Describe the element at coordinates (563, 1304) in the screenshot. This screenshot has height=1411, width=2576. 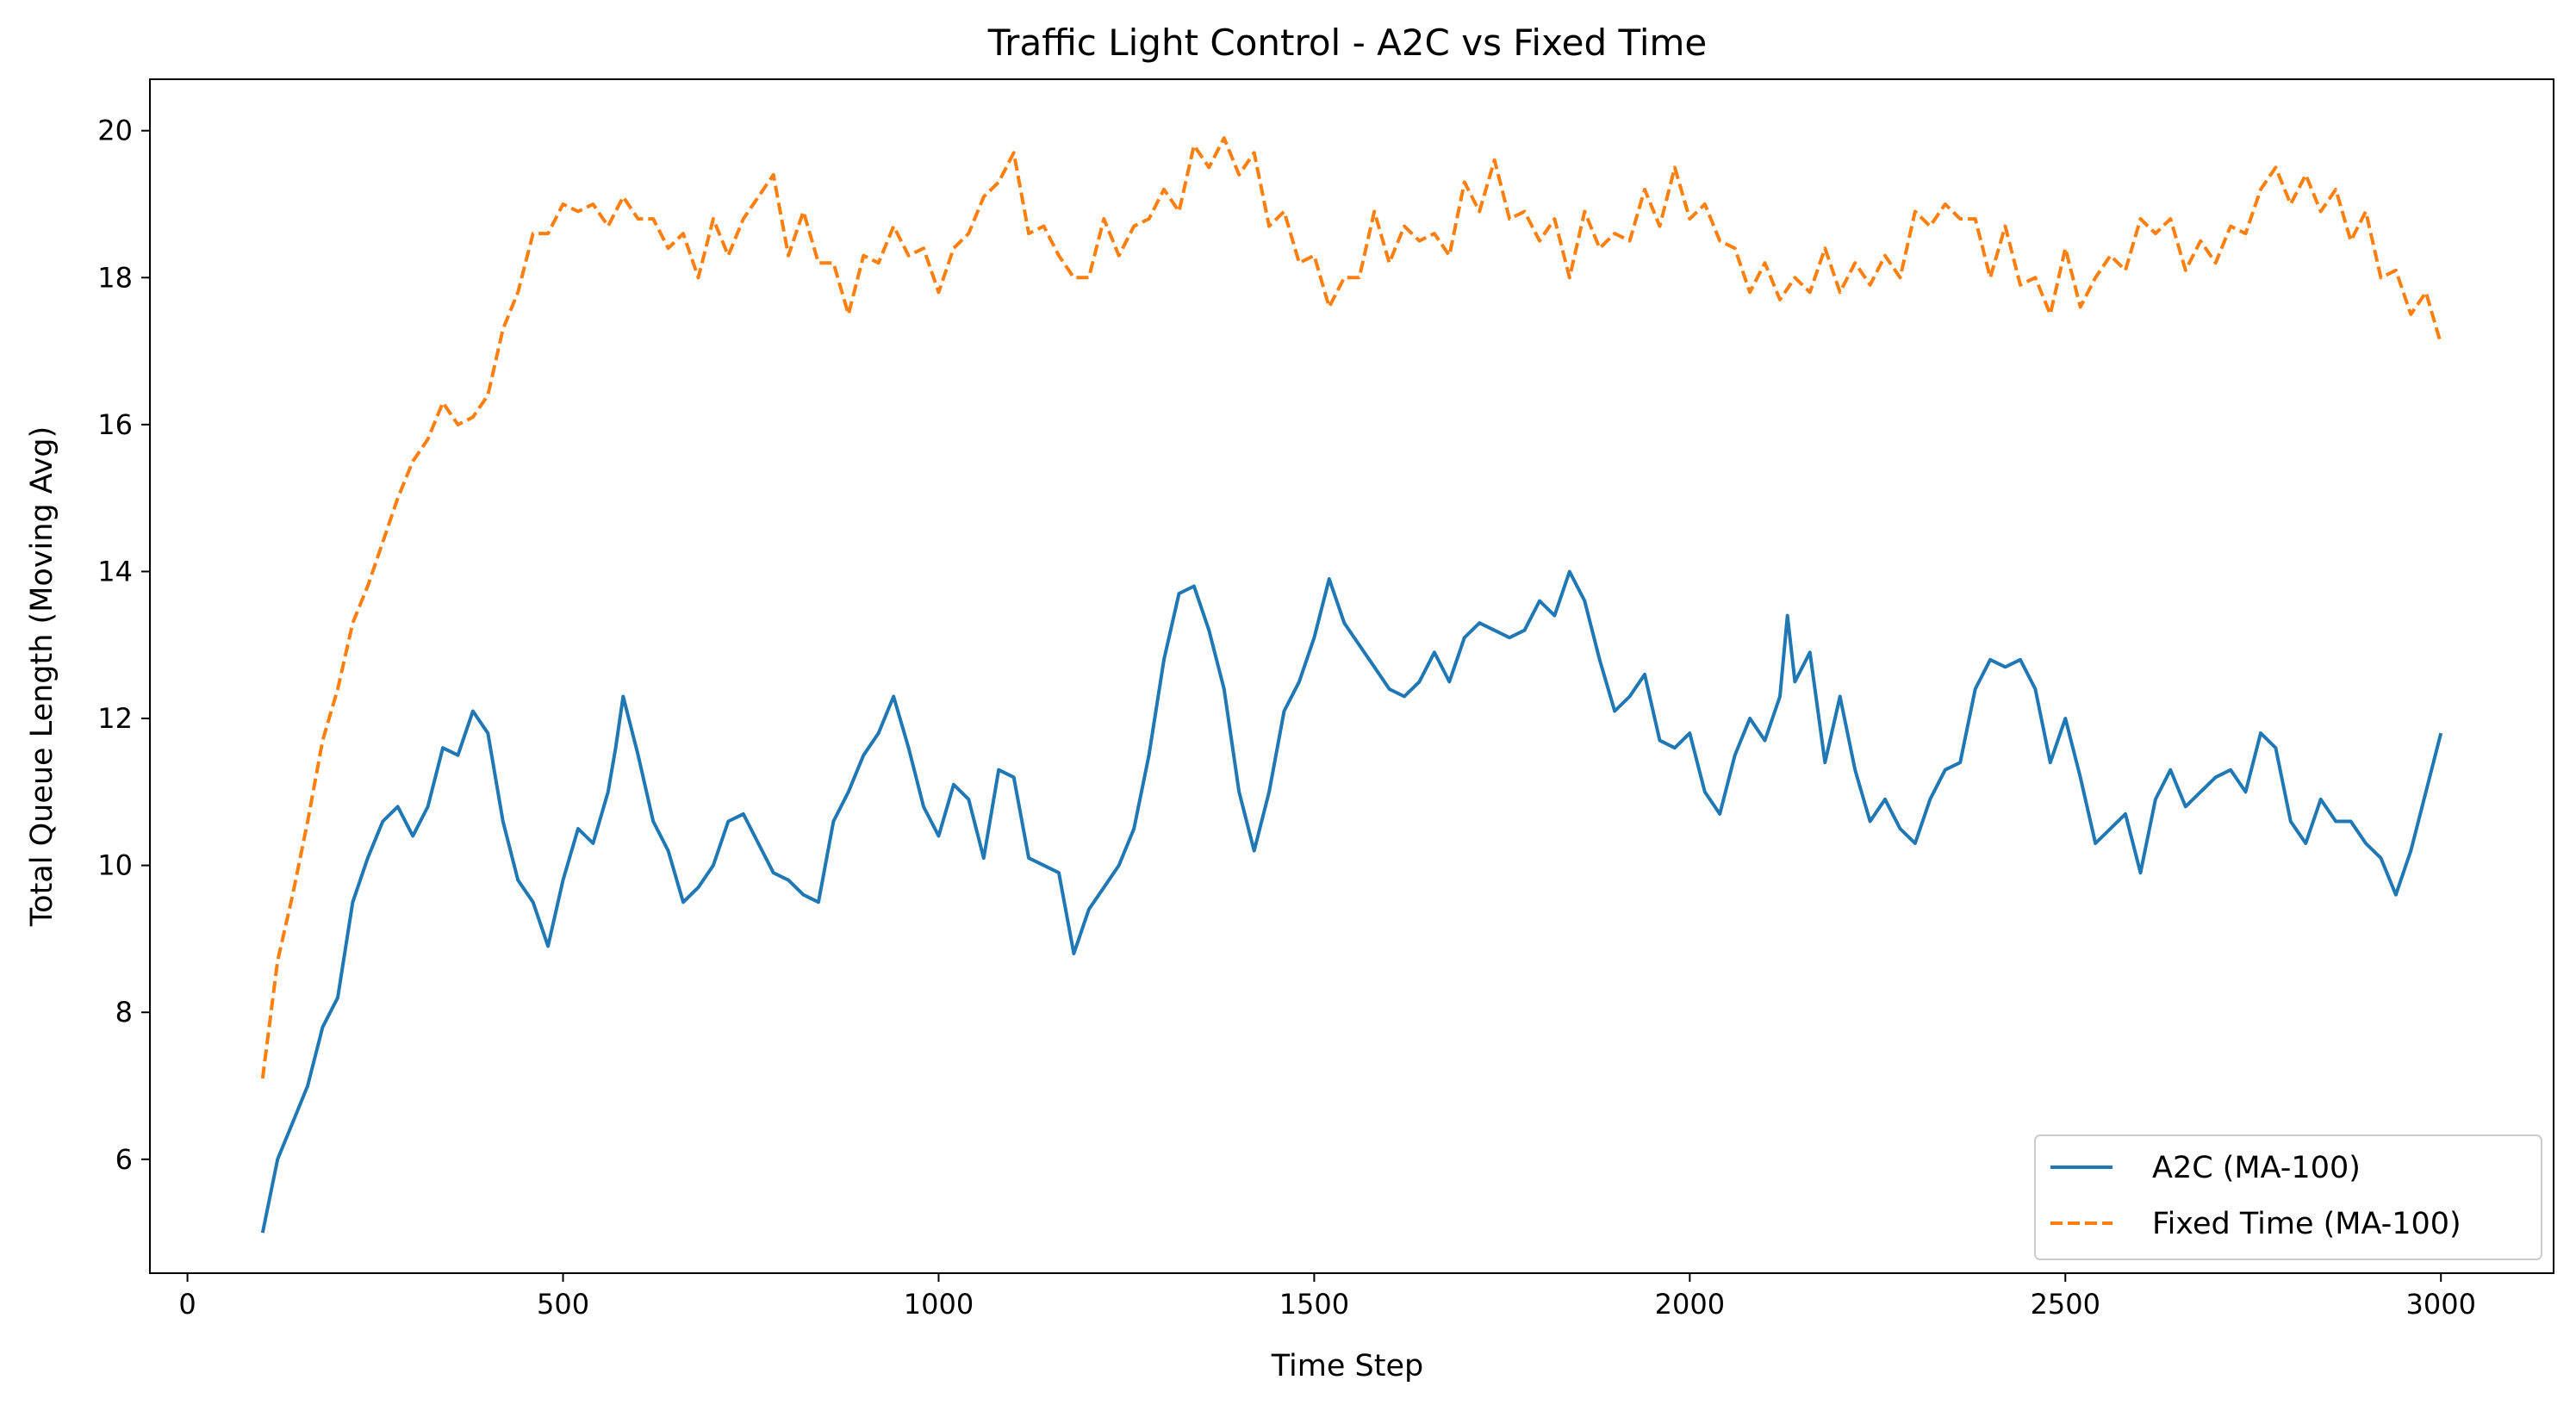
I see `x-tick-label: 500` at that location.